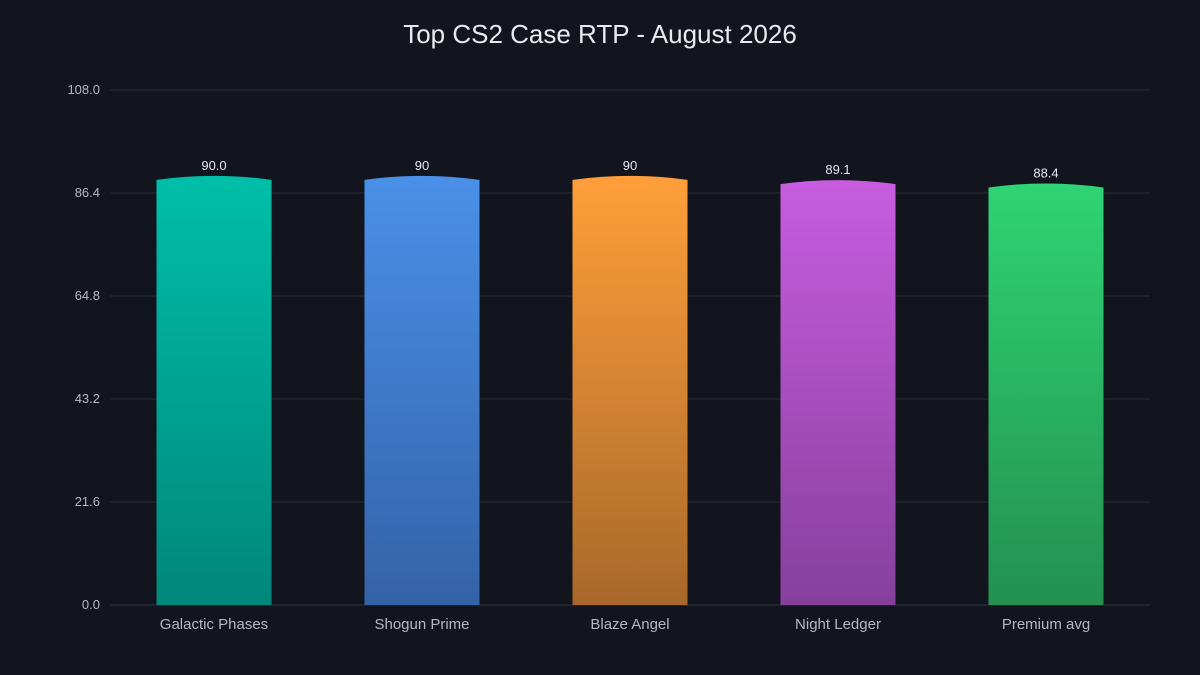 Image resolution: width=1200 pixels, height=675 pixels. I want to click on y-tick-label: 108.0, so click(83, 89).